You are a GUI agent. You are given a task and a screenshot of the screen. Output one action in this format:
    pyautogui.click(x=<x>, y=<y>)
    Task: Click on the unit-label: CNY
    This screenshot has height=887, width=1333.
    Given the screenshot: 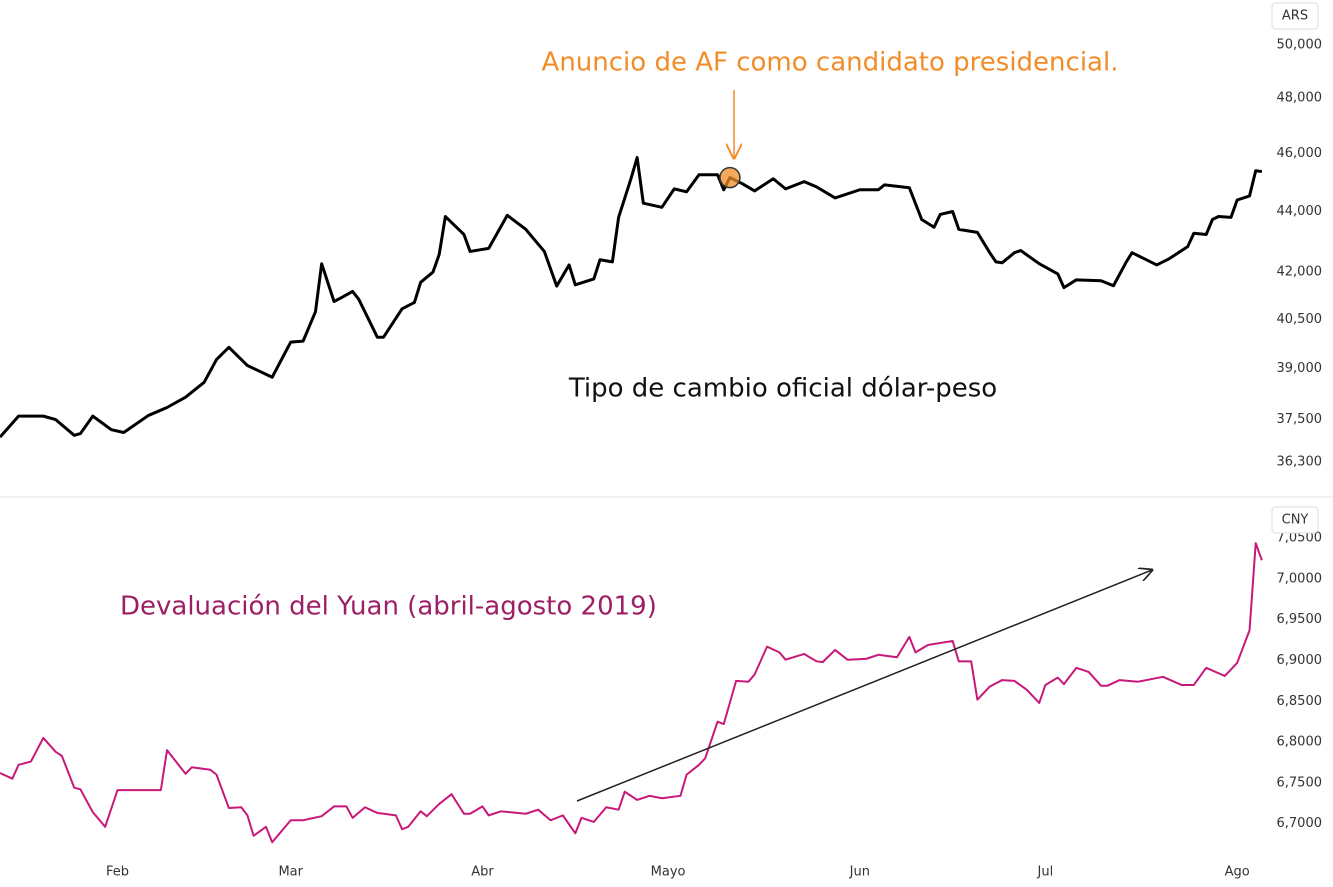 What is the action you would take?
    pyautogui.click(x=1295, y=520)
    